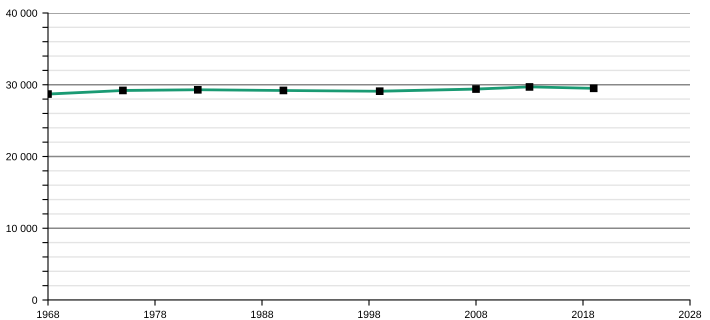 This screenshot has height=320, width=710. Describe the element at coordinates (262, 314) in the screenshot. I see `x-tick-label: 1988` at that location.